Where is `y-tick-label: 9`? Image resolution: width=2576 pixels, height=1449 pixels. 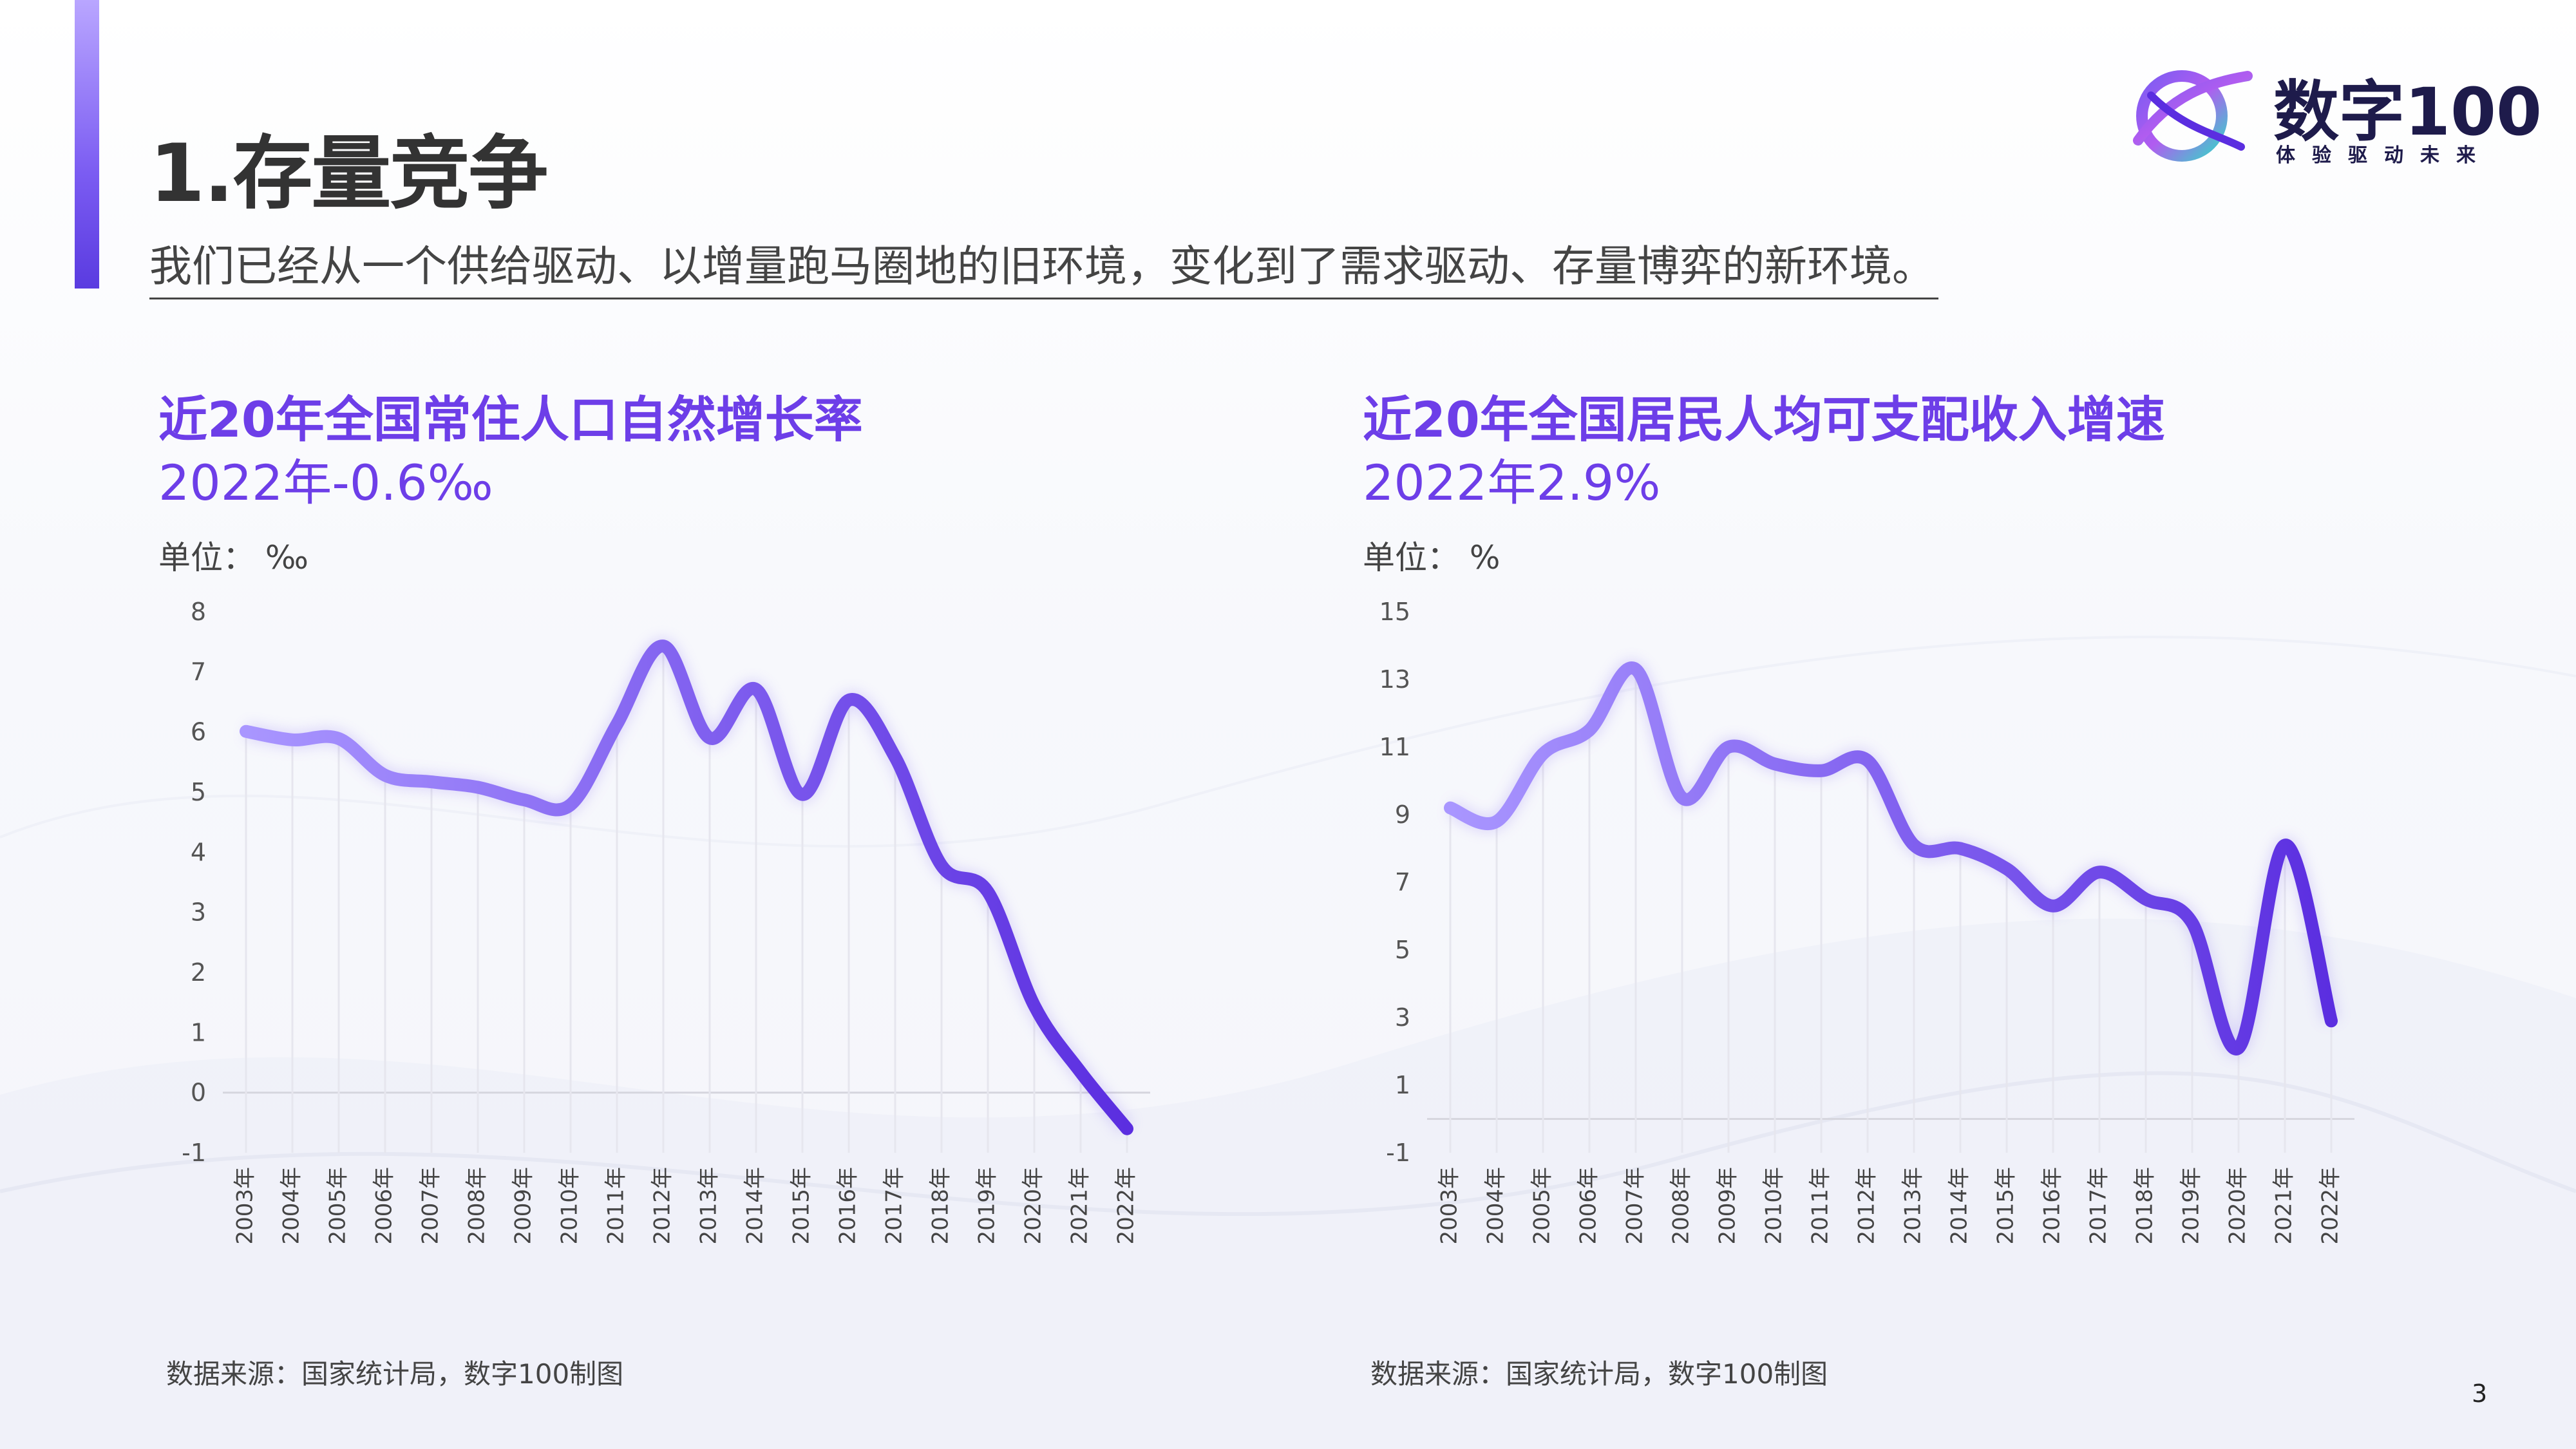 y-tick-label: 9 is located at coordinates (1403, 814).